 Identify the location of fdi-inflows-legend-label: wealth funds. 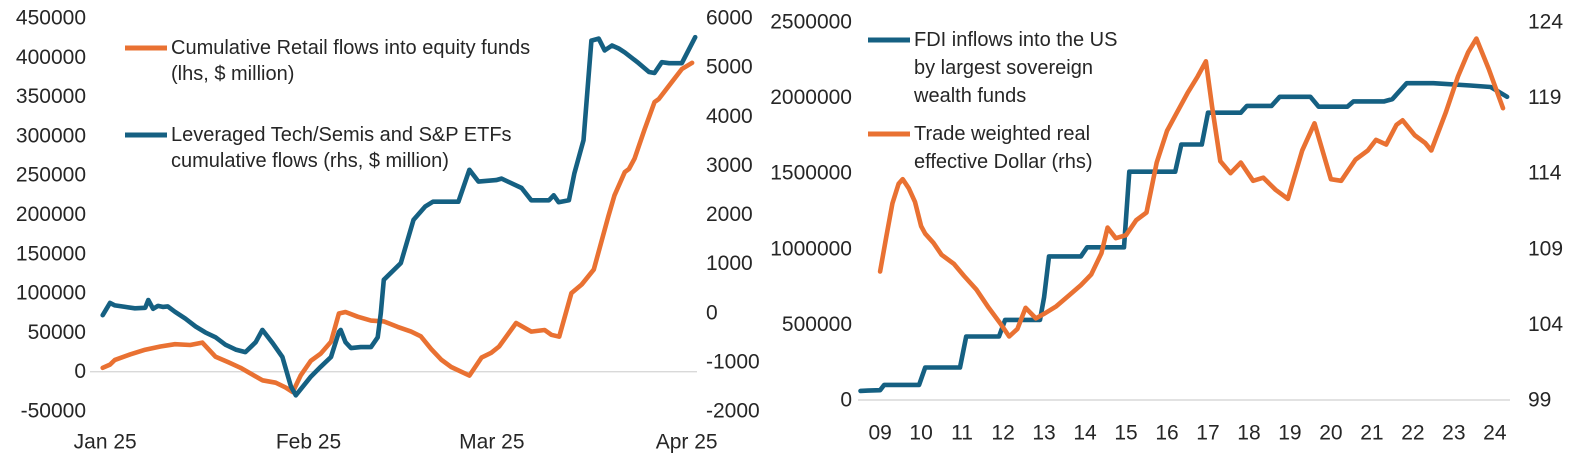
(969, 96).